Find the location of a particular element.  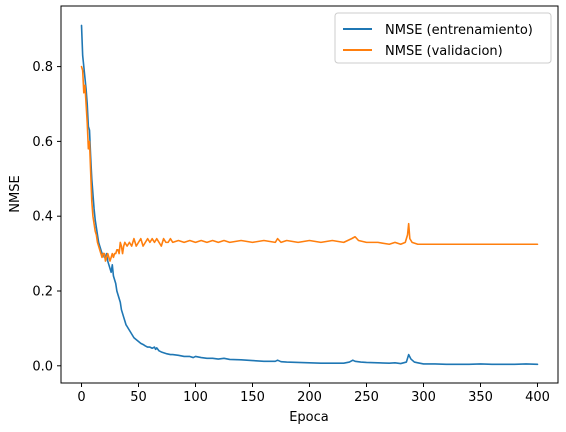

x-tick-label: 150 is located at coordinates (252, 397).